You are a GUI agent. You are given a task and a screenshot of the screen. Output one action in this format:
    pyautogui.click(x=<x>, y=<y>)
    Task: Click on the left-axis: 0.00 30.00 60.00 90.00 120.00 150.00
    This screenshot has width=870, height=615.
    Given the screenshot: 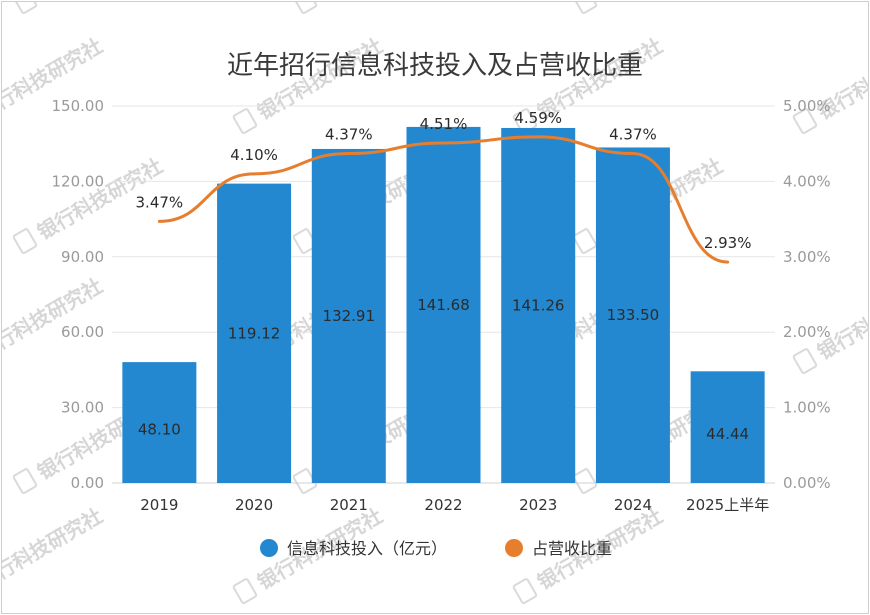 What is the action you would take?
    pyautogui.click(x=78, y=294)
    